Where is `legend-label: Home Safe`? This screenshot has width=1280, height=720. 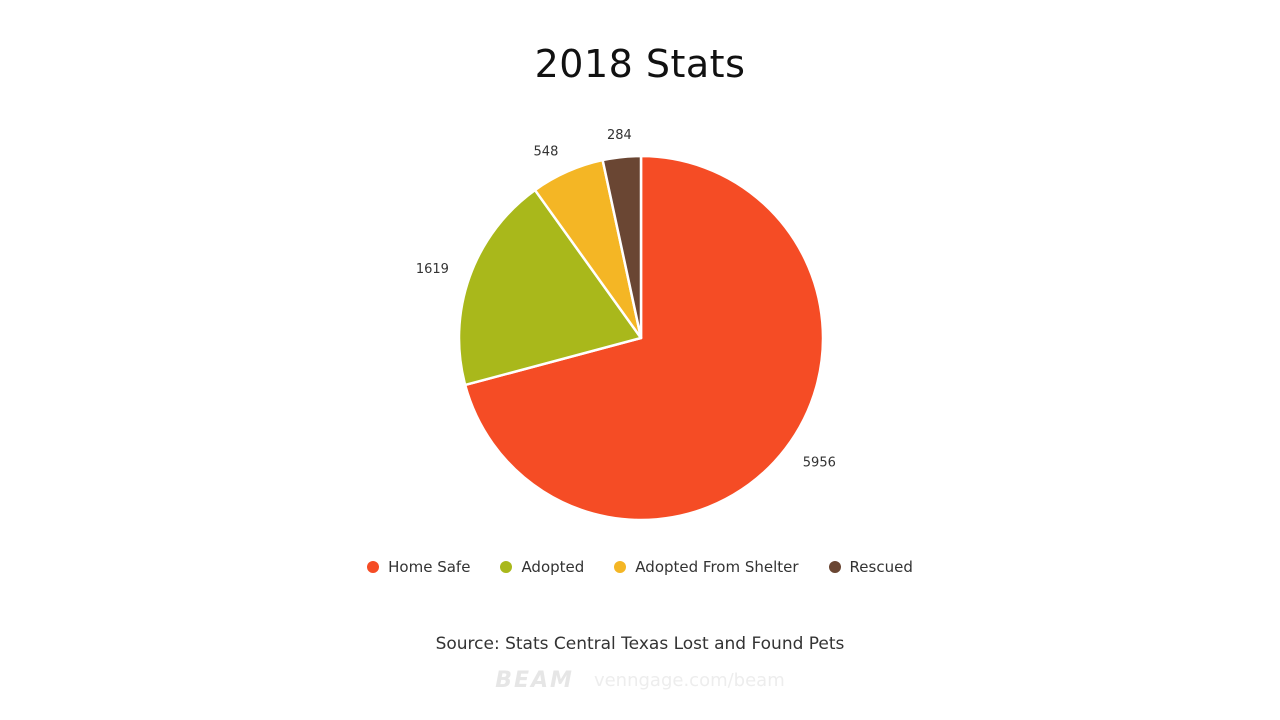 legend-label: Home Safe is located at coordinates (429, 567).